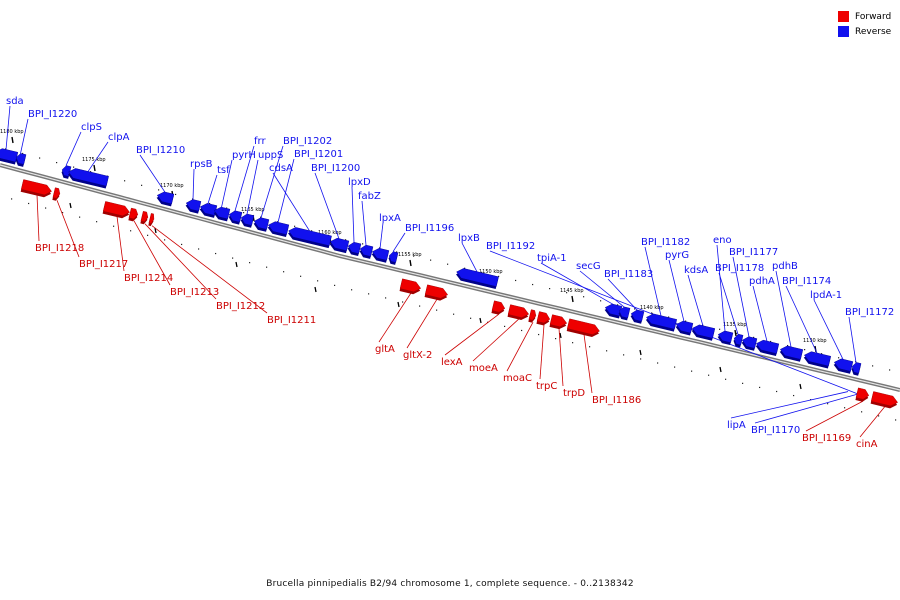 This screenshot has width=900, height=600. I want to click on gene-arrow-moeA, so click(518, 313).